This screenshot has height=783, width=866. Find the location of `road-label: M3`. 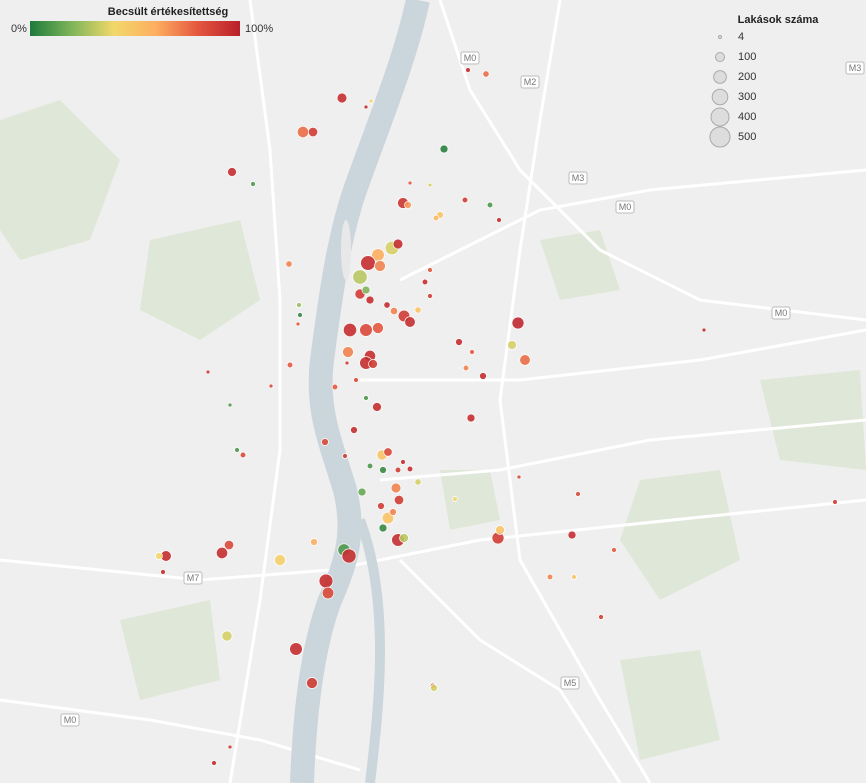

road-label: M3 is located at coordinates (578, 178).